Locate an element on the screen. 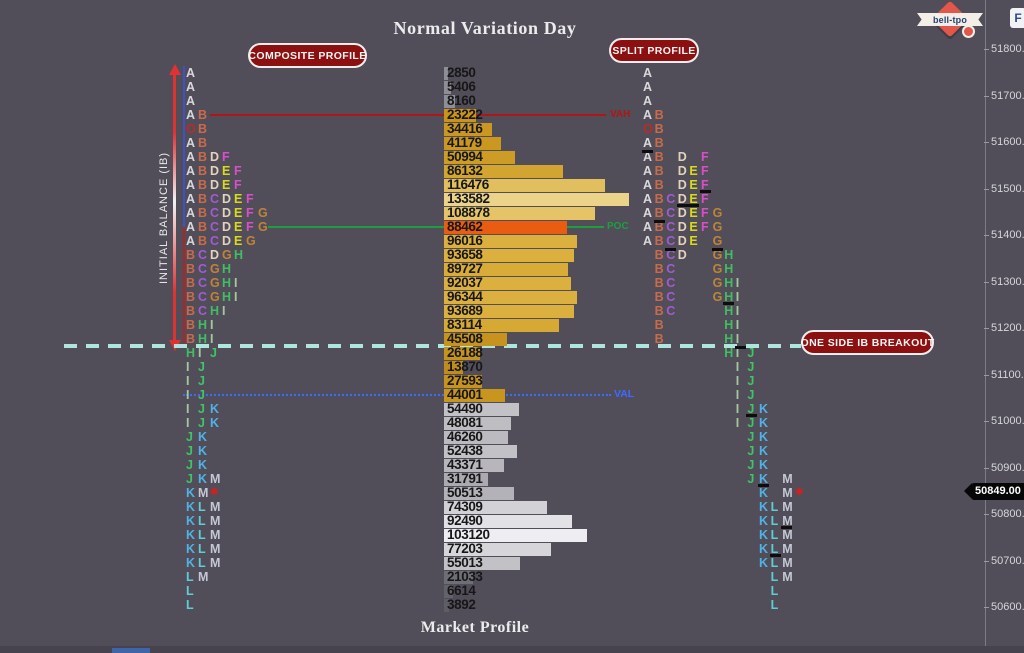 This screenshot has height=653, width=1024. volume-label: 3892 is located at coordinates (461, 604).